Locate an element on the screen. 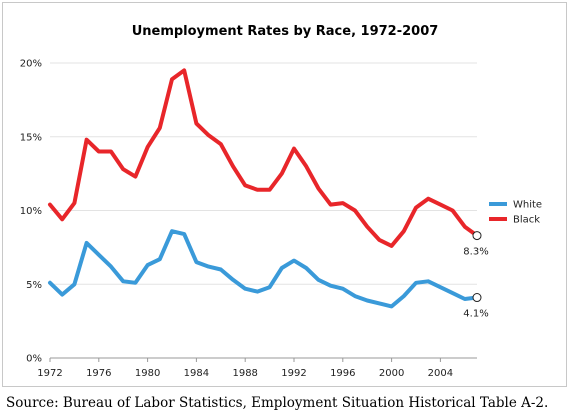 Image resolution: width=570 pixels, height=419 pixels. end-label-white: 4.1% is located at coordinates (475, 314).